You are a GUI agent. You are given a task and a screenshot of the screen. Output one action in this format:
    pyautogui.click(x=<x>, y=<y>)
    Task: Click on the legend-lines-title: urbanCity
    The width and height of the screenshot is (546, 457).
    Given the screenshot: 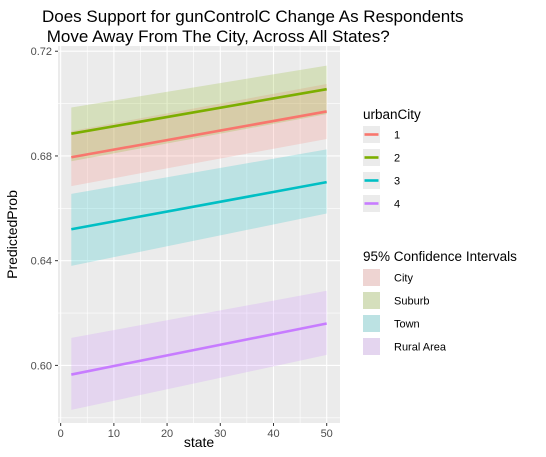 What is the action you would take?
    pyautogui.click(x=392, y=114)
    